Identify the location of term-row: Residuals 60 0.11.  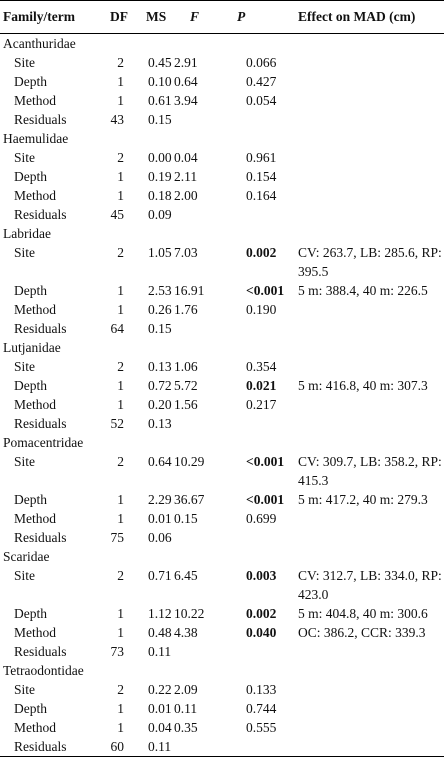
(222, 747).